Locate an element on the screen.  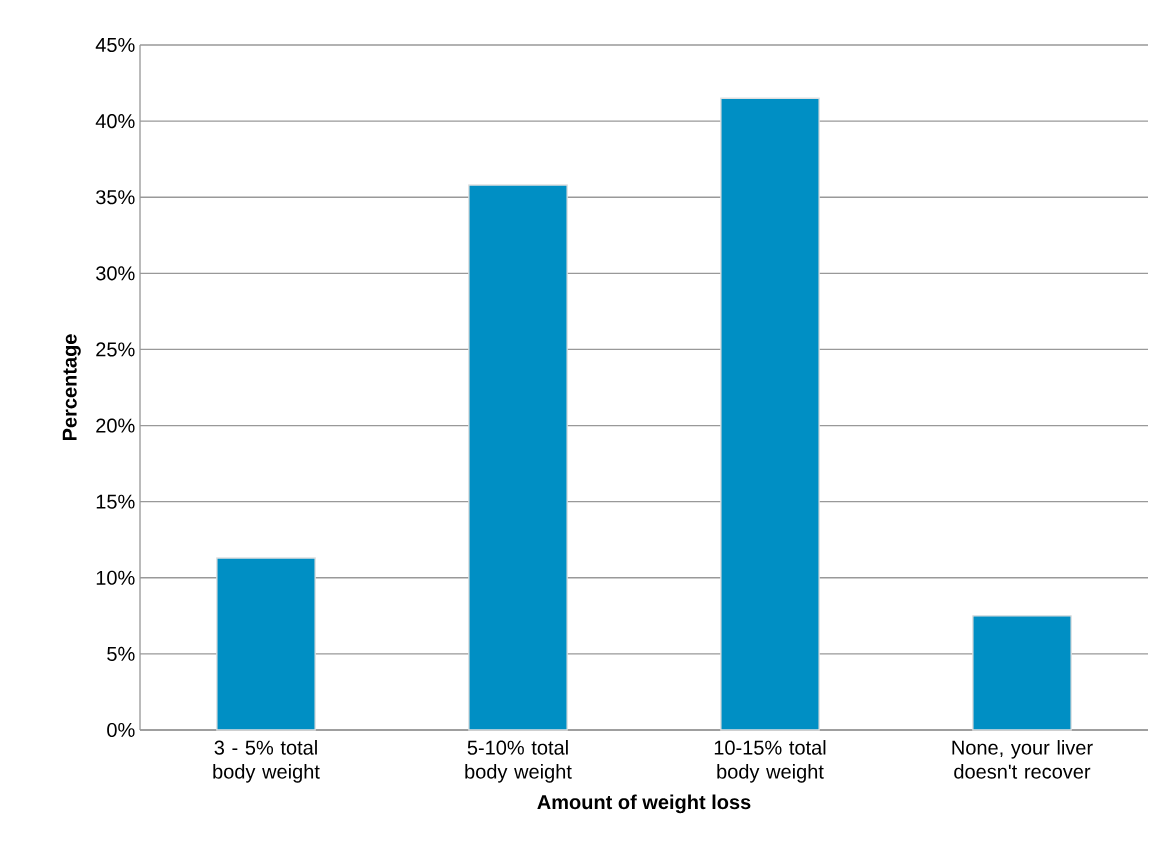
y-tick-label: 45% is located at coordinates (115, 45).